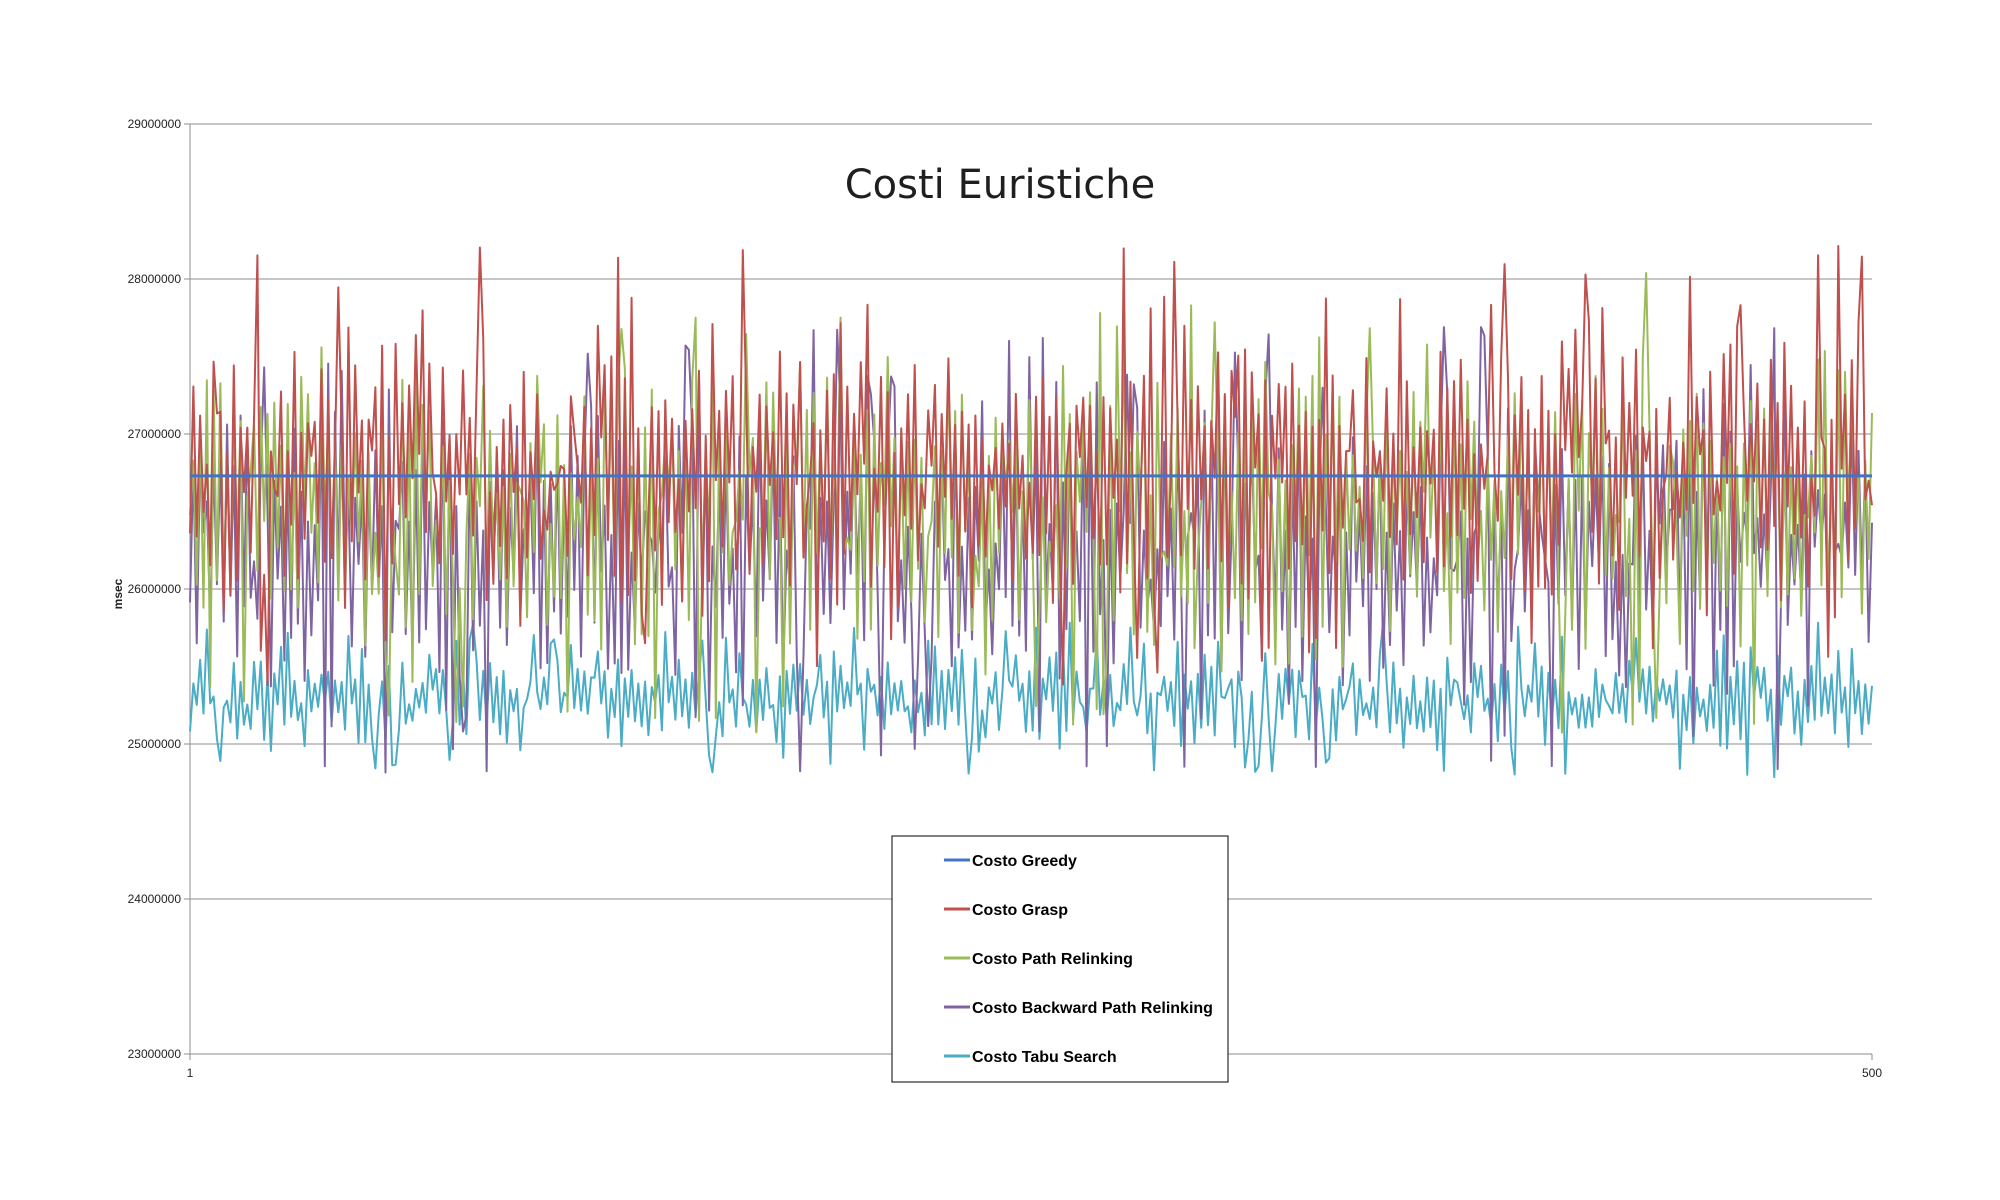  Describe the element at coordinates (155, 744) in the screenshot. I see `y-tick-label: 25000000` at that location.